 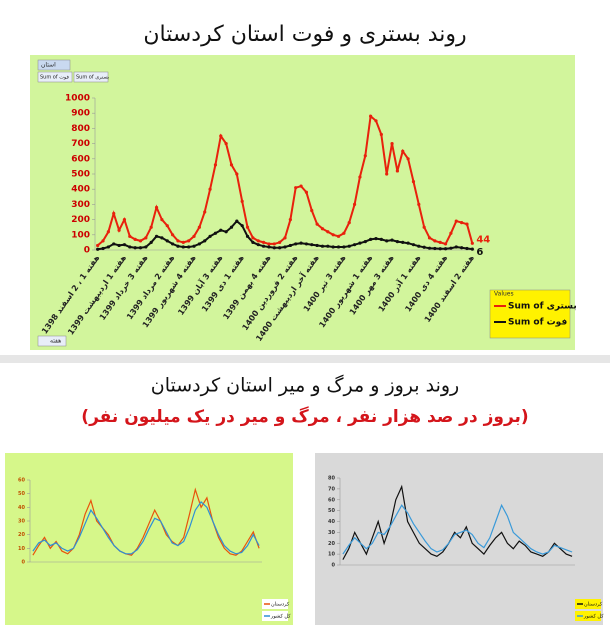 I want to click on chart-title: روند بستری و فوت استان کردستان, so click(x=304, y=34).